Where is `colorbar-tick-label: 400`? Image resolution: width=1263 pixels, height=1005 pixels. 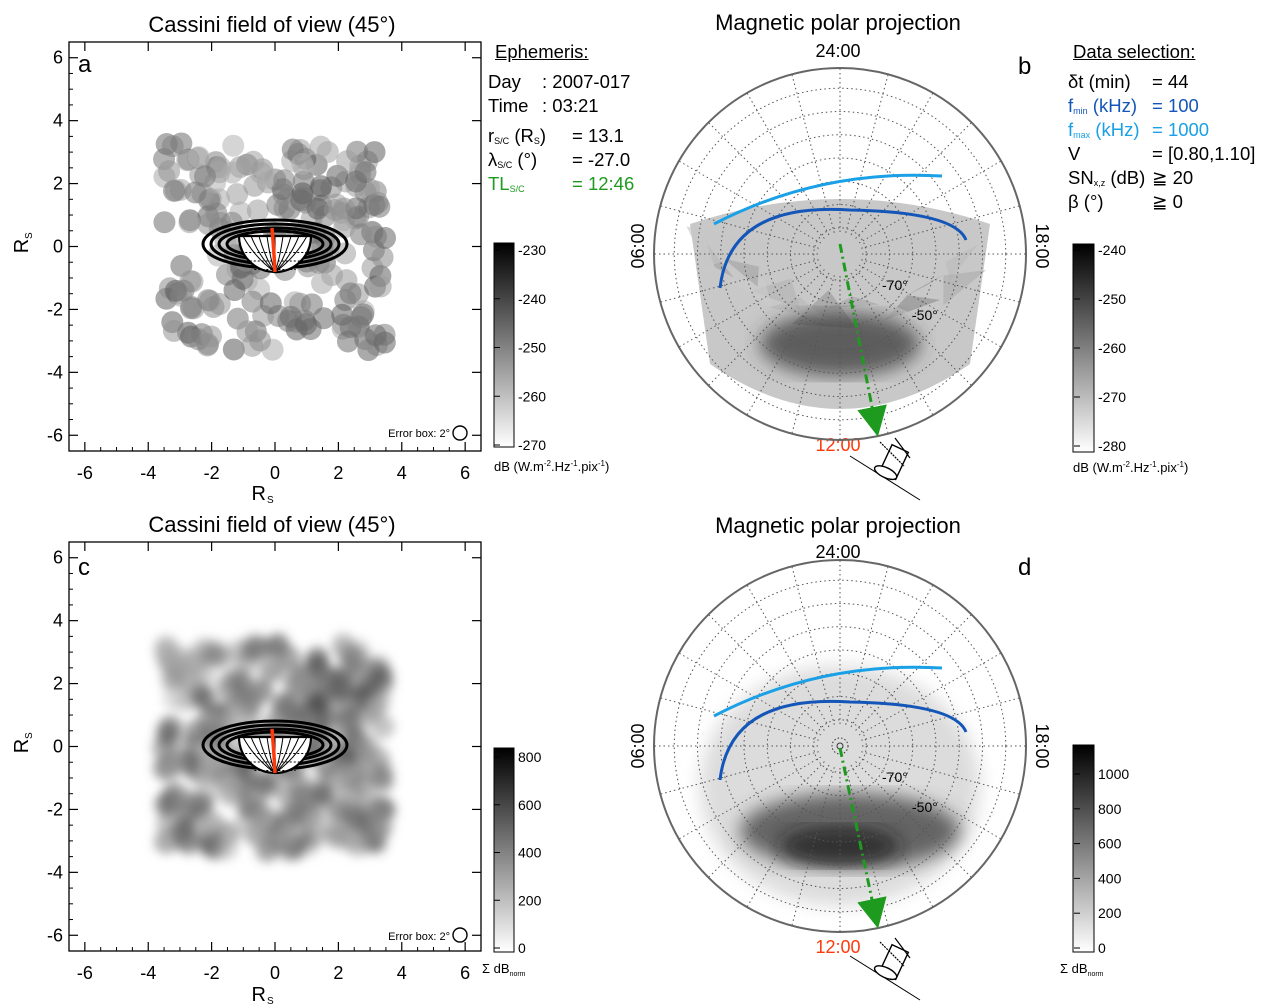
colorbar-tick-label: 400 is located at coordinates (530, 853).